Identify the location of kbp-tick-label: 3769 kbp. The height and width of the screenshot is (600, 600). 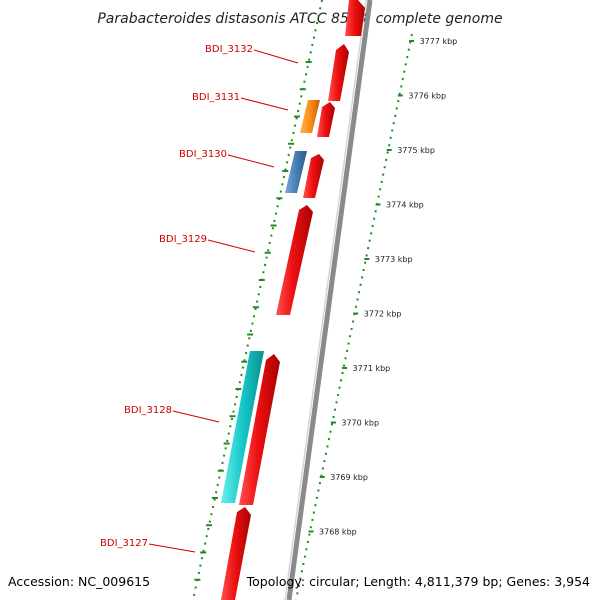
(349, 477).